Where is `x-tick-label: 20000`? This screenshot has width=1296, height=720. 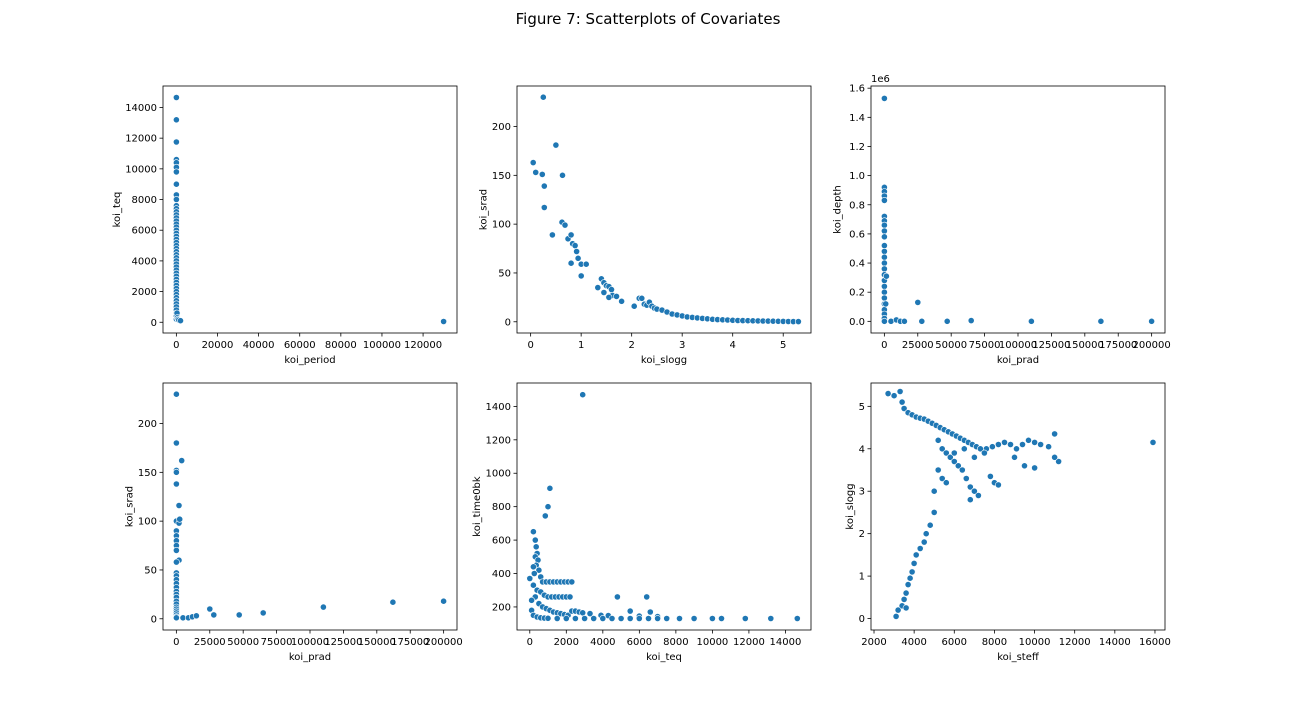
x-tick-label: 20000 is located at coordinates (218, 345).